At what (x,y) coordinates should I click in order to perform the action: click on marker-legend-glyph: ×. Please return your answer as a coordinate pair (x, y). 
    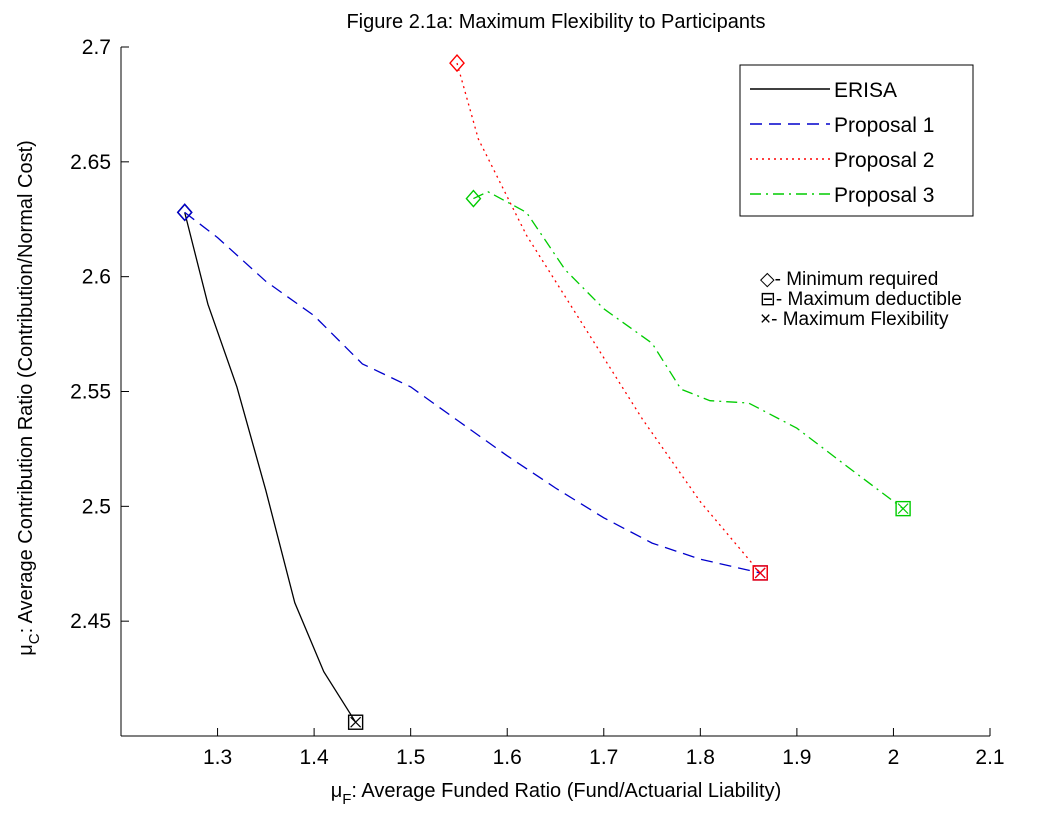
    Looking at the image, I should click on (765, 319).